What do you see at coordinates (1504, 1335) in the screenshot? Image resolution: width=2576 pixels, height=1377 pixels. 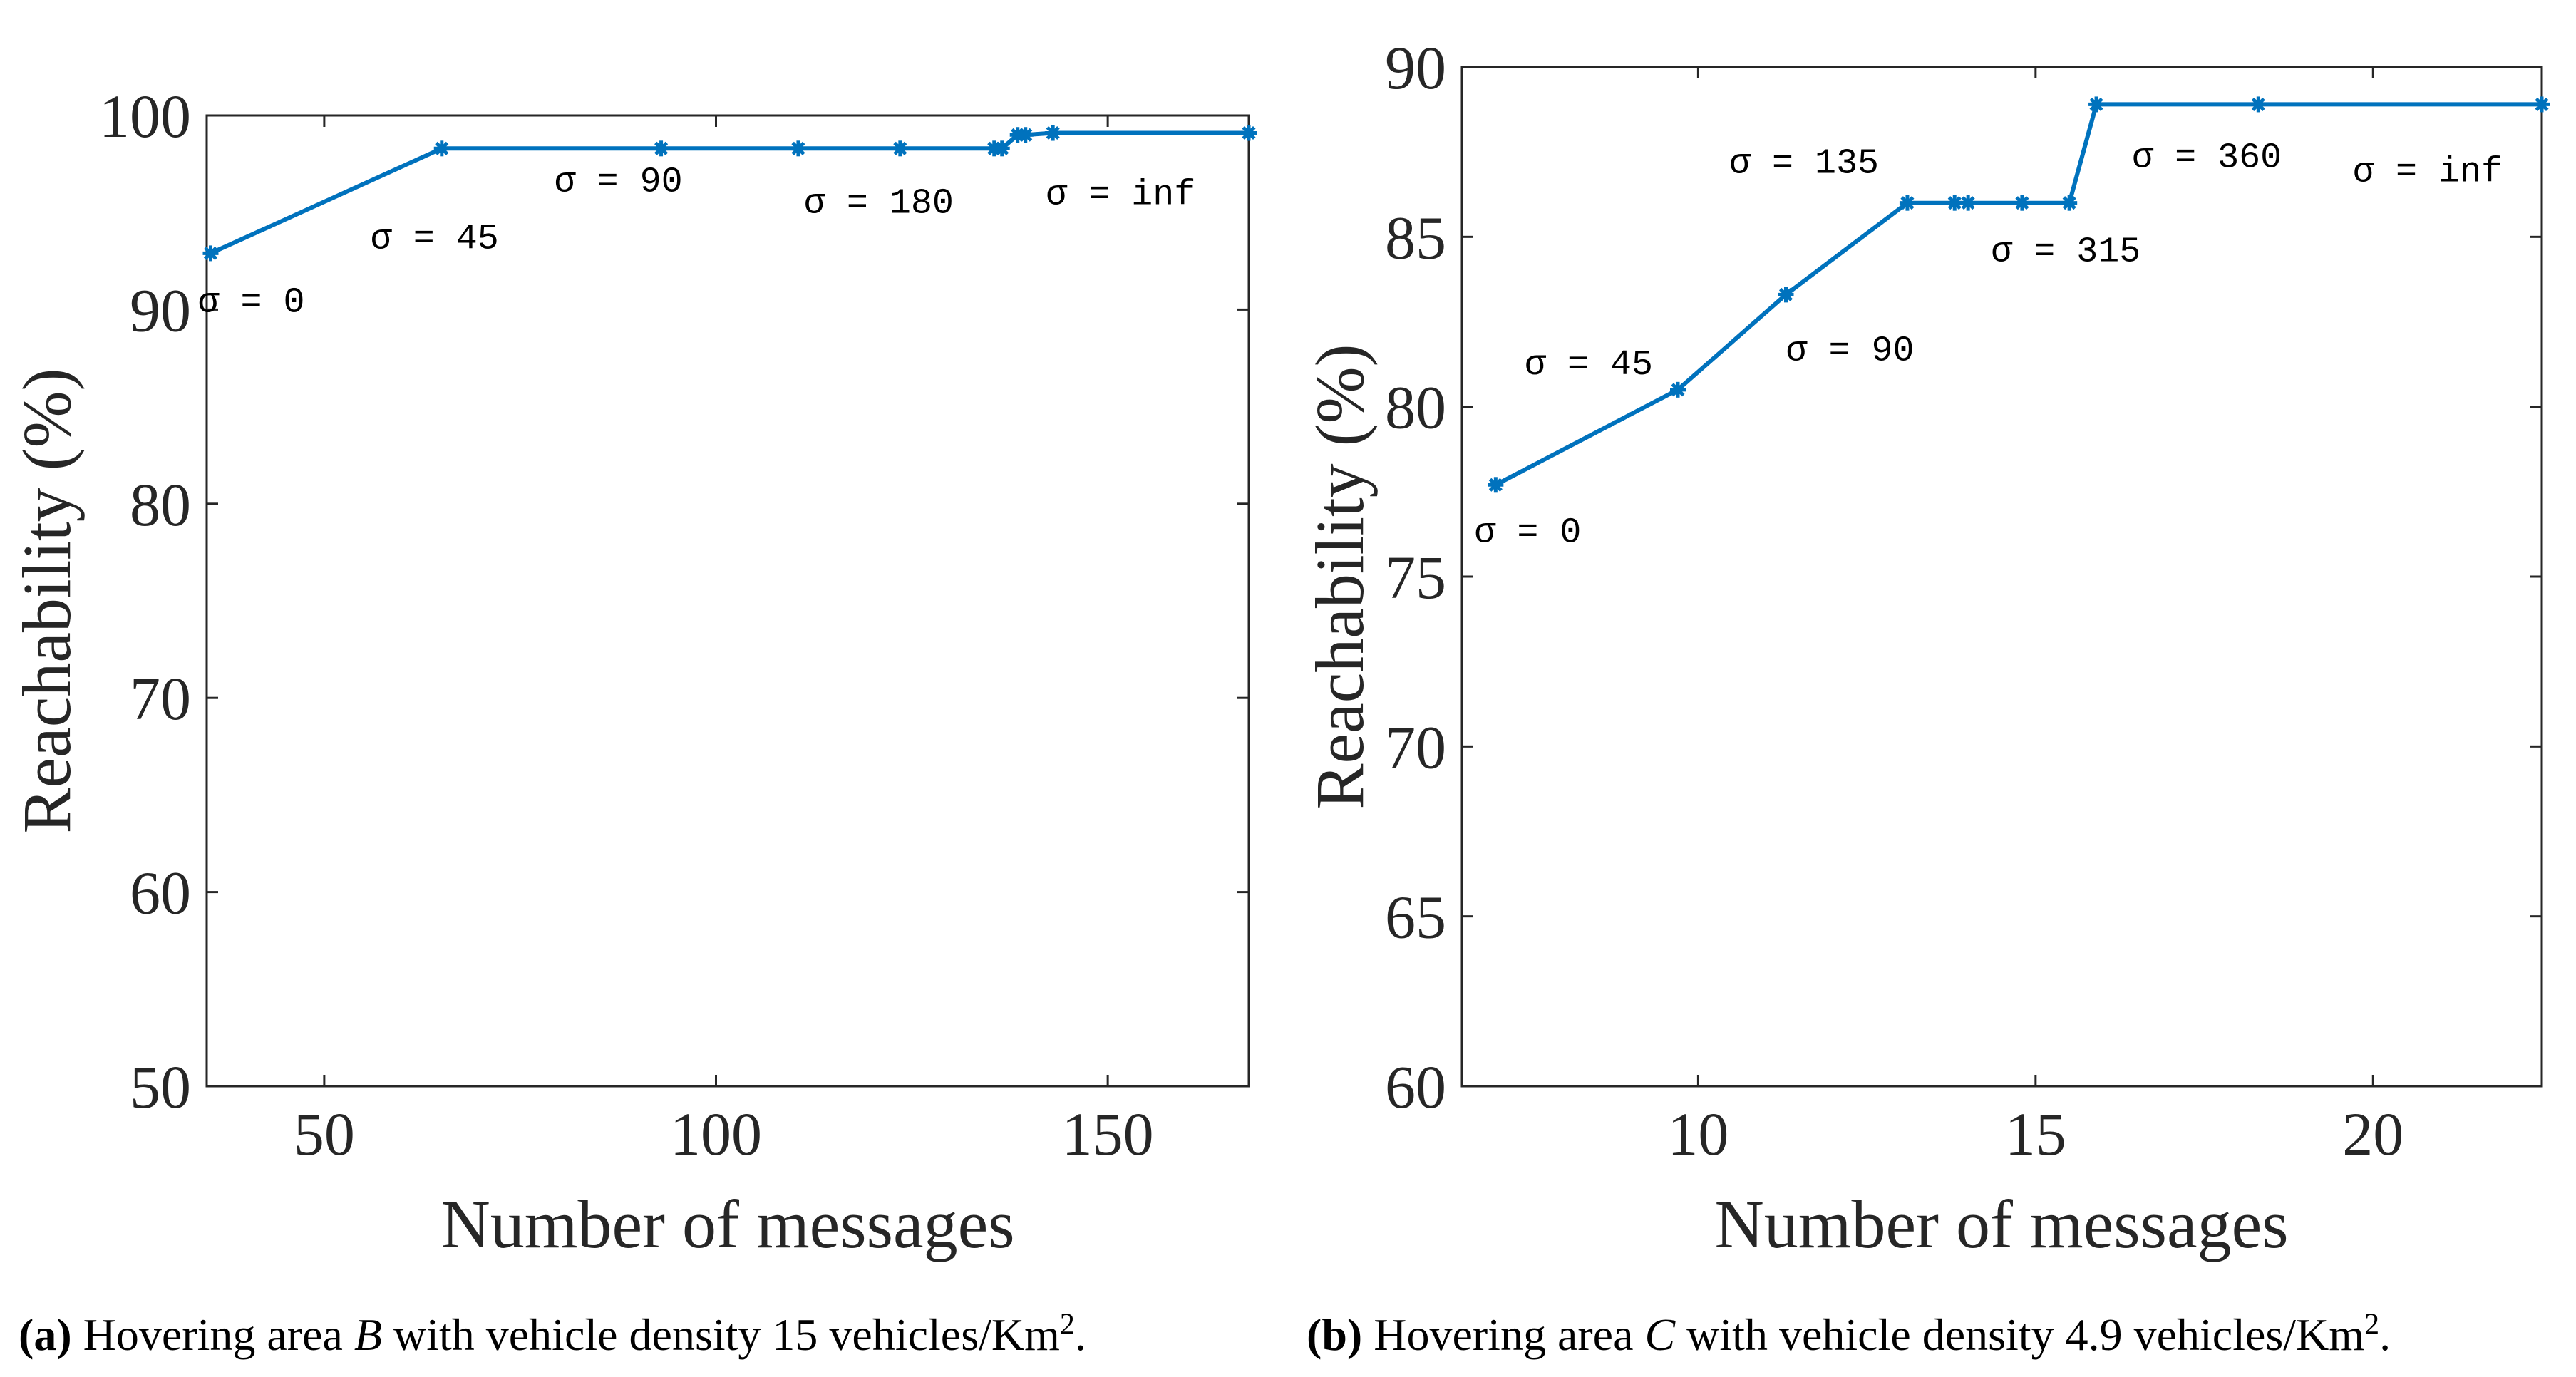 I see `caption-b-text-before: Hovering area` at bounding box center [1504, 1335].